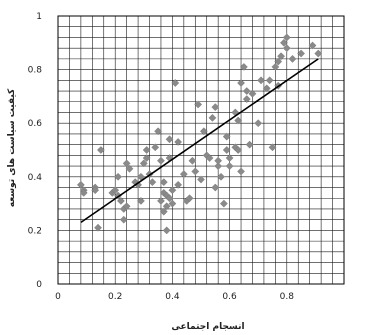 Image resolution: width=376 pixels, height=335 pixels. I want to click on y-tick-label: 0.4, so click(35, 178).